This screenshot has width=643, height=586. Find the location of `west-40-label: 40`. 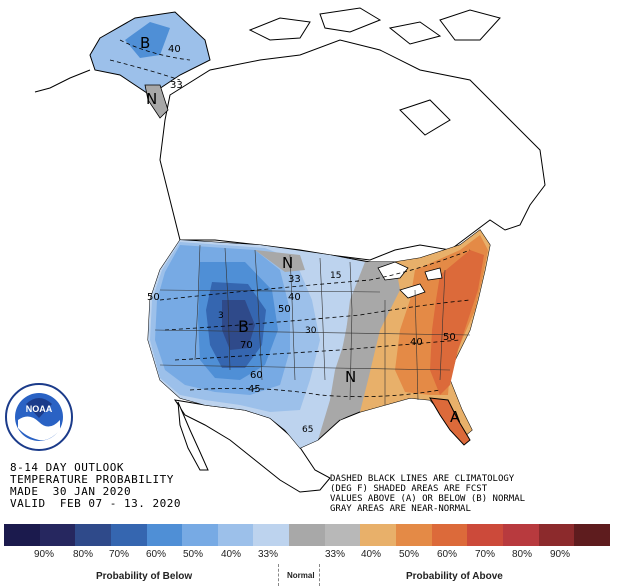

west-40-label: 40 is located at coordinates (294, 297).